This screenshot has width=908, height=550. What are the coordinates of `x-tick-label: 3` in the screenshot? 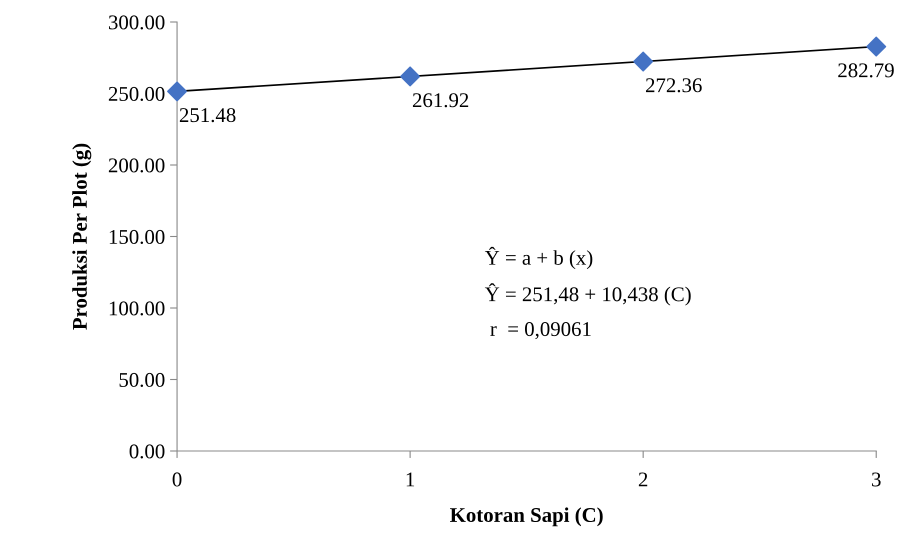 It's located at (876, 479).